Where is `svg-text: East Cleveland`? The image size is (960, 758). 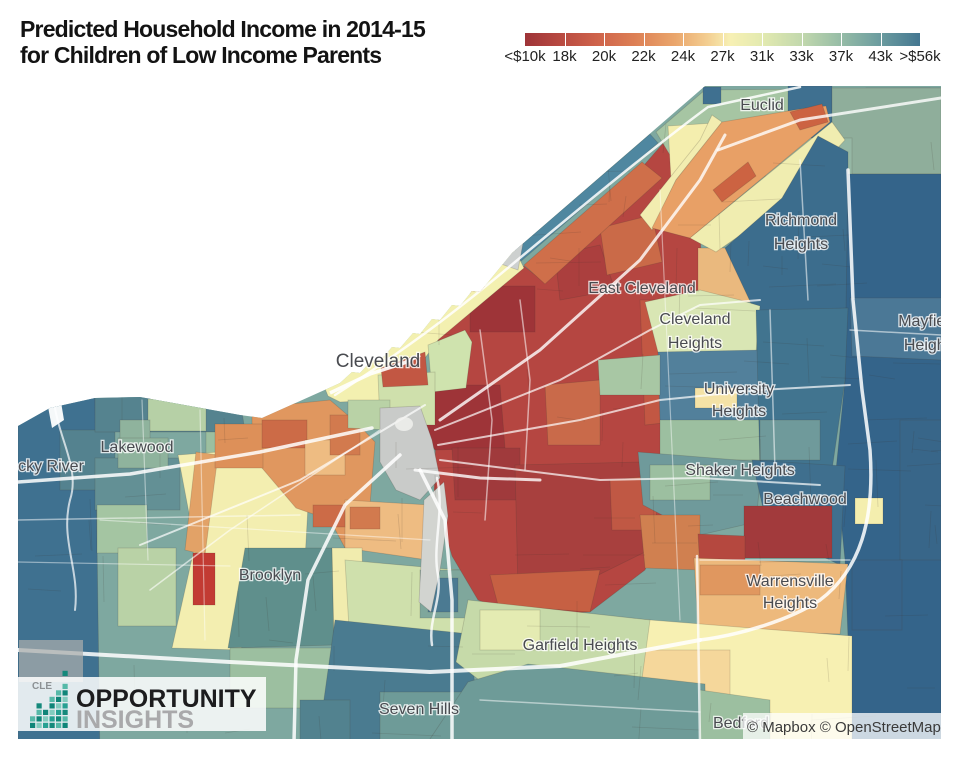
svg-text: East Cleveland is located at coordinates (642, 288).